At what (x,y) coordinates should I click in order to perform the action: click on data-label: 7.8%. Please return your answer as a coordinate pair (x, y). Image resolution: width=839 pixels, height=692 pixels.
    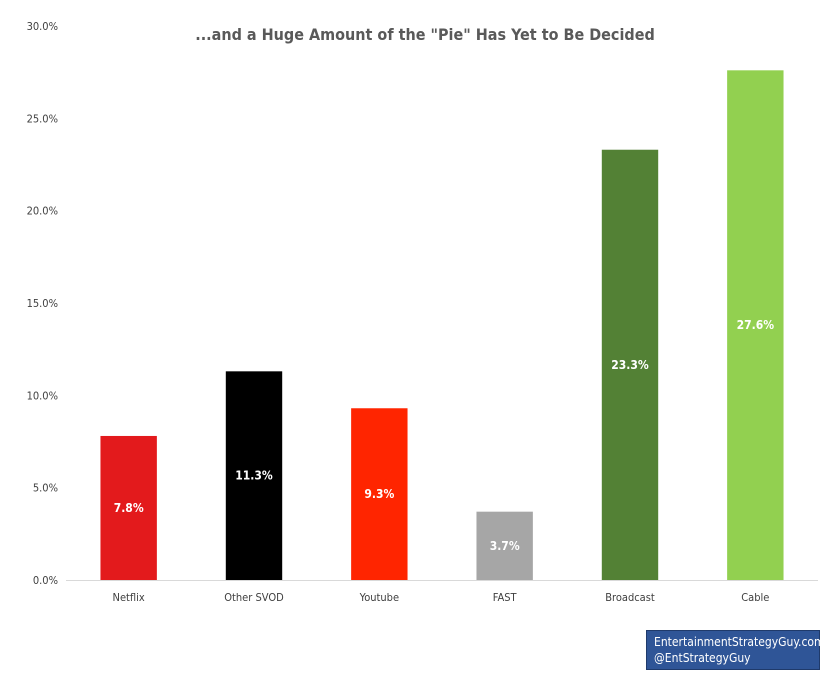
    Looking at the image, I should click on (129, 508).